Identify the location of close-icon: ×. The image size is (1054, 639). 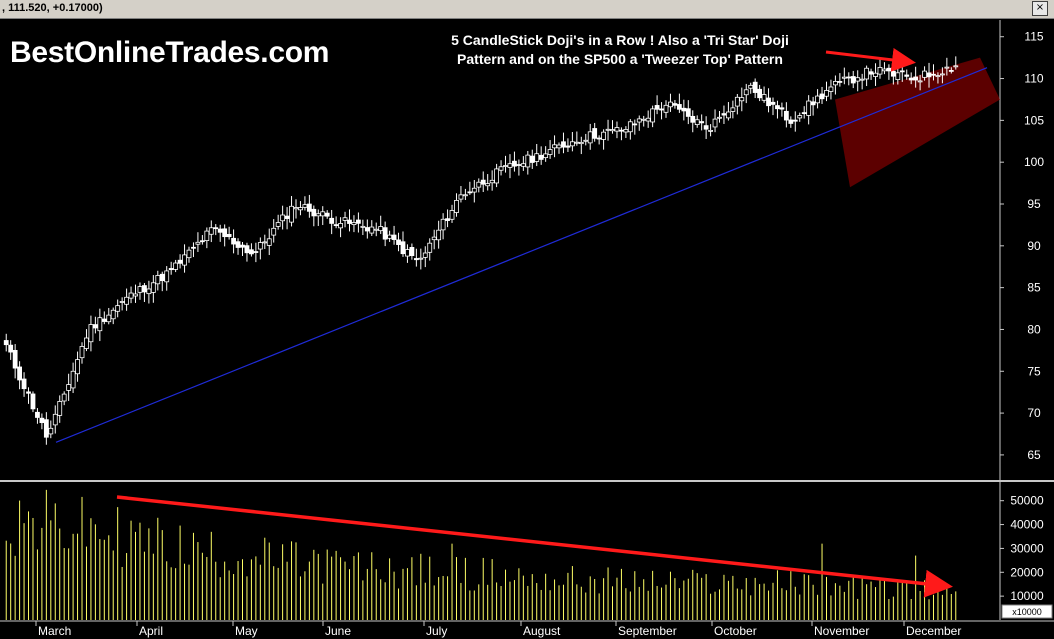
(1040, 8).